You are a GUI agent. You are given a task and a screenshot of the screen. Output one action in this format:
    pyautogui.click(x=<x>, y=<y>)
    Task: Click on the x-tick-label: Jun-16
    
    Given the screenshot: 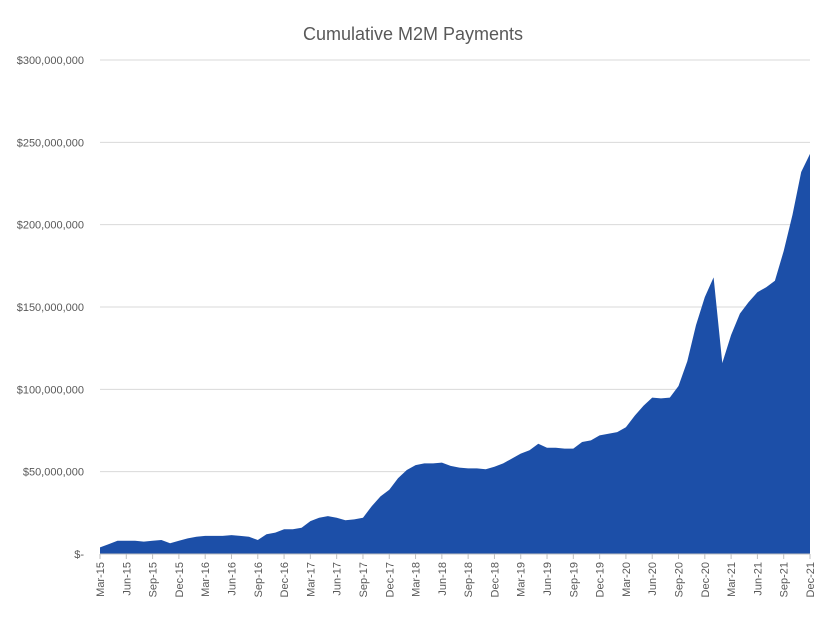 What is the action you would take?
    pyautogui.click(x=232, y=579)
    